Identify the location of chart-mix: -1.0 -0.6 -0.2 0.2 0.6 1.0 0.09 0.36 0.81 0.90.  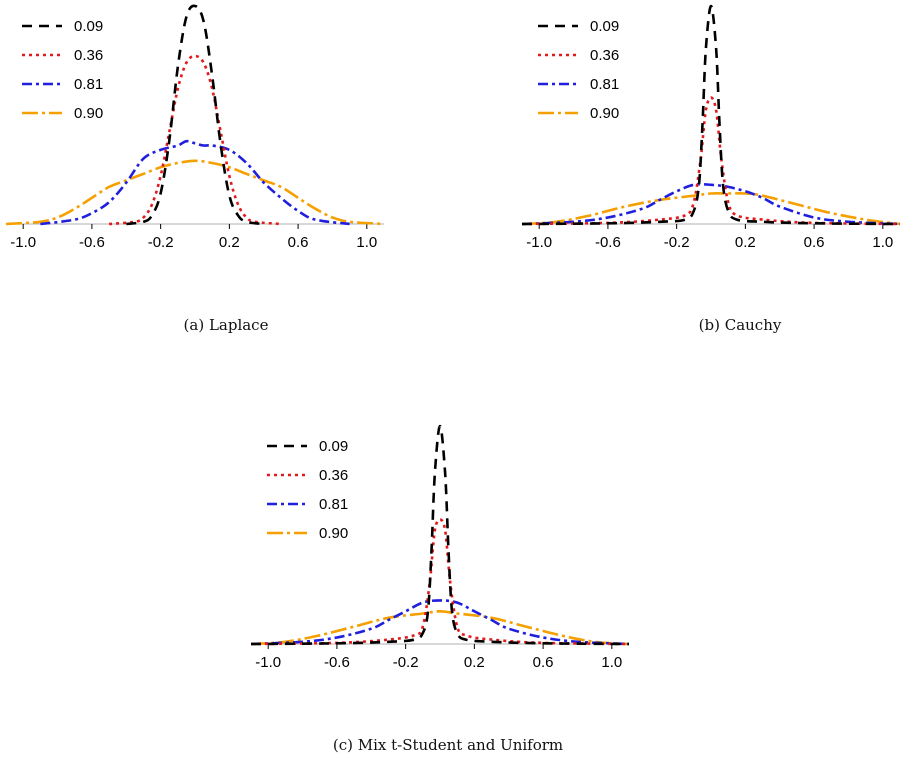
(440, 547).